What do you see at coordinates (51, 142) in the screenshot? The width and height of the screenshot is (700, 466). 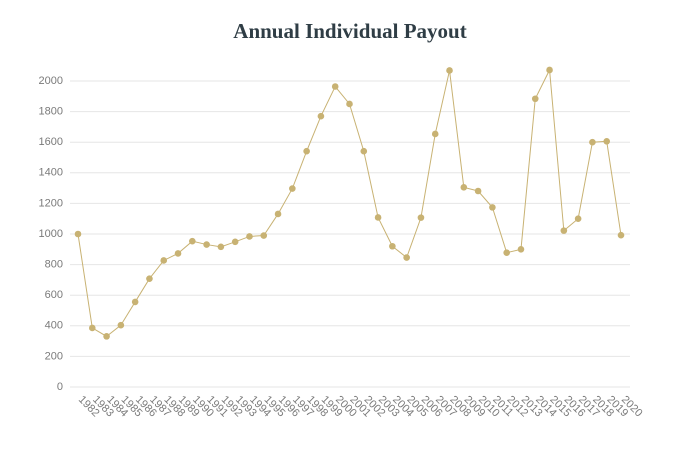 I see `y-tick-label: 1600` at bounding box center [51, 142].